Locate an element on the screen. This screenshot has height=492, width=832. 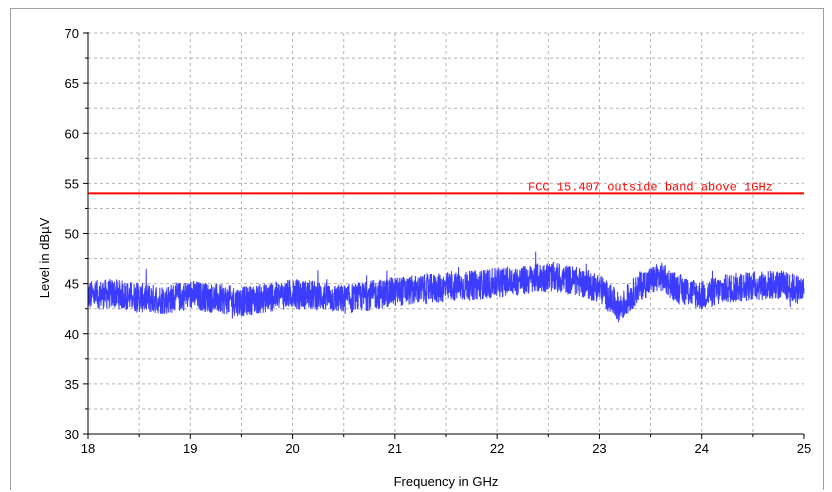
series-group is located at coordinates (446, 287).